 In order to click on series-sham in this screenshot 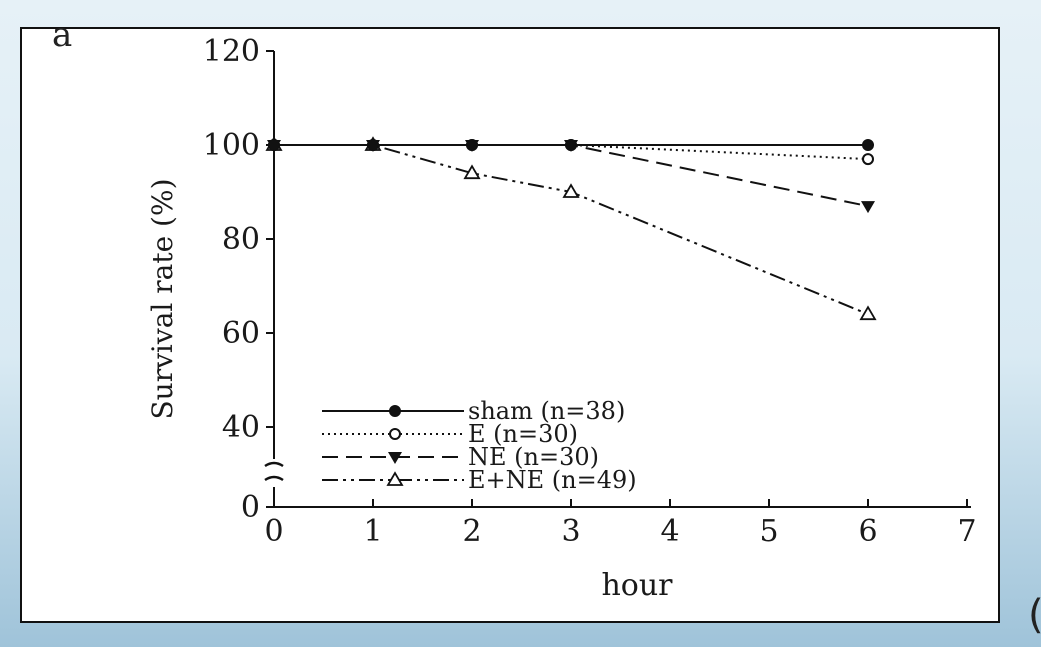, I will do `click(571, 145)`.